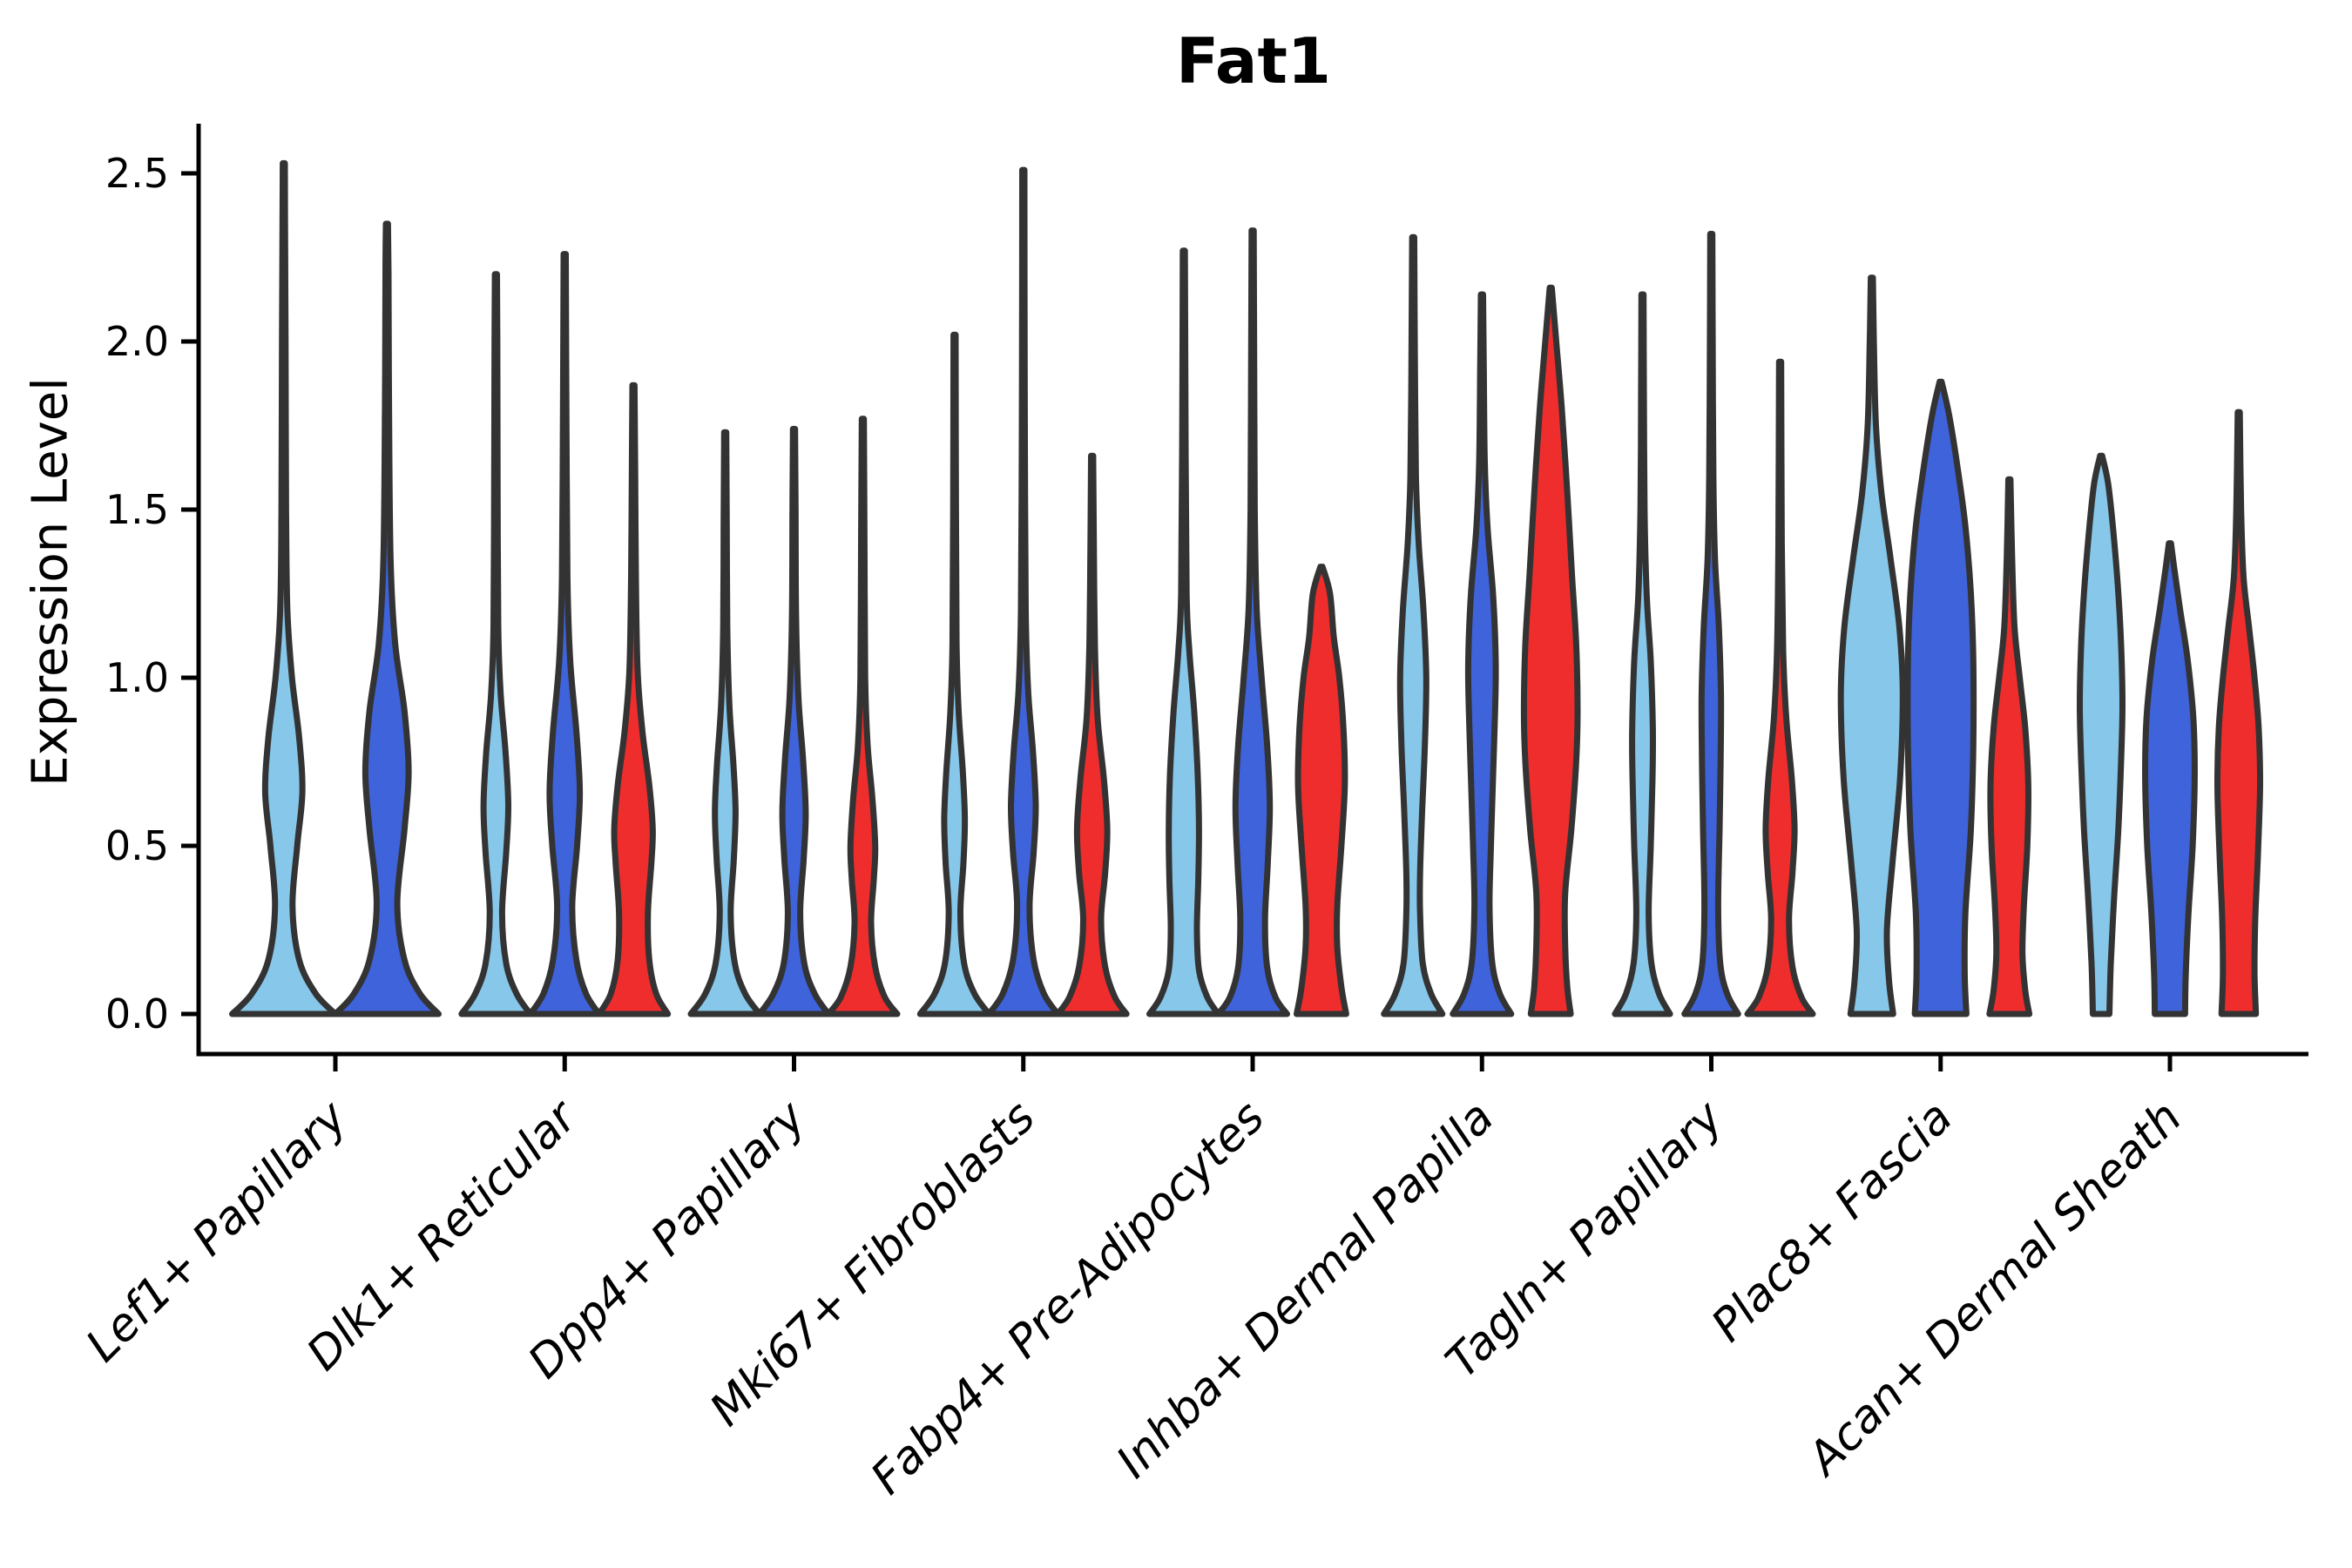  Describe the element at coordinates (137, 510) in the screenshot. I see `y-tick-label: 1.5` at that location.